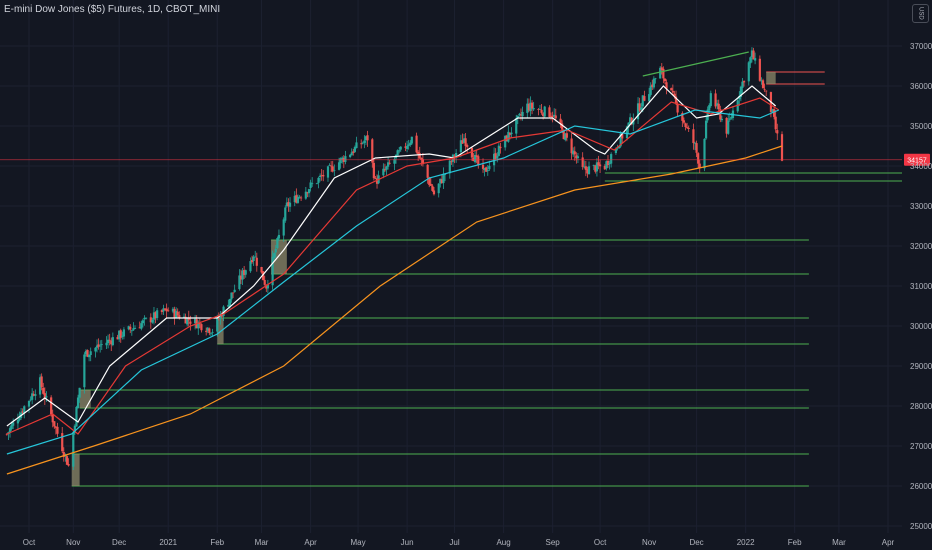 The image size is (932, 550). I want to click on y-tick-29000: 29000, so click(921, 366).